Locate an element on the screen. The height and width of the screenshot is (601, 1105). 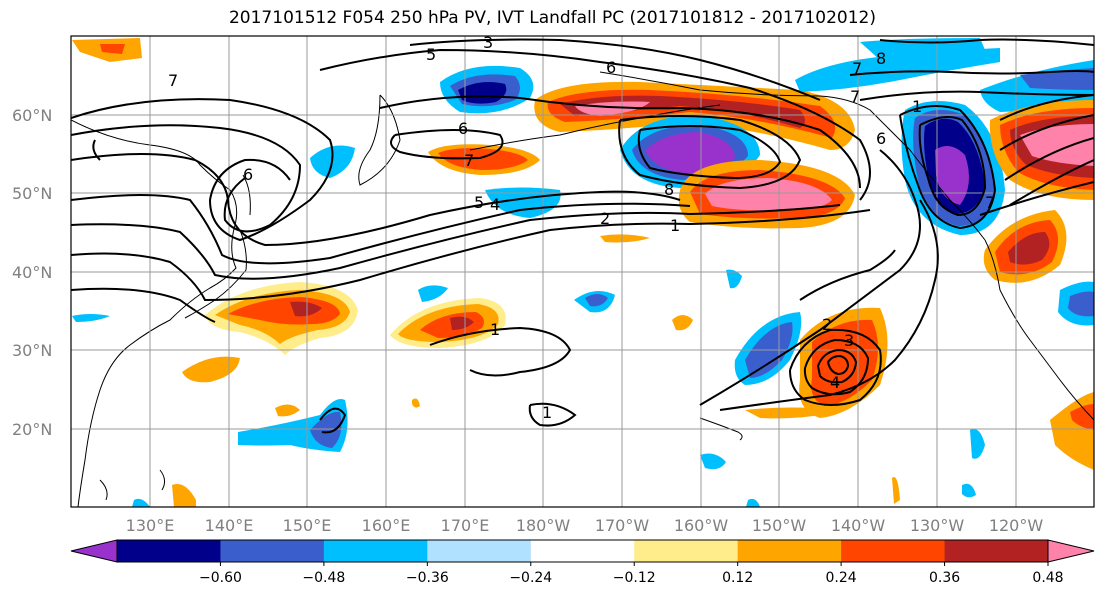
colorbar-tick-label: −0.48 is located at coordinates (323, 578).